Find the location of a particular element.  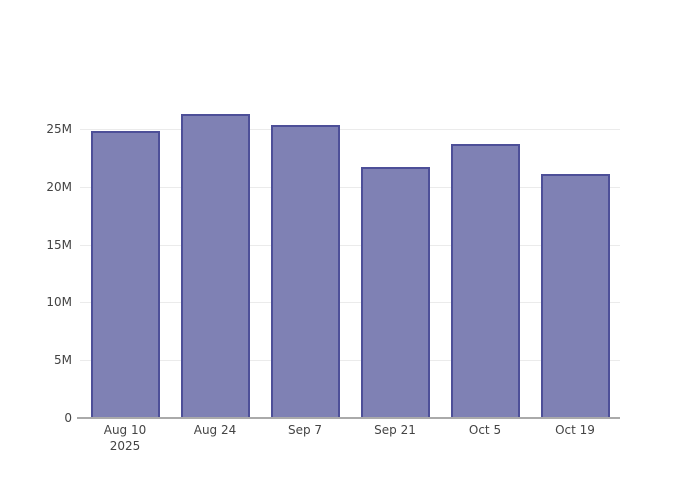

x-tick-label: Sep 21 is located at coordinates (395, 430).